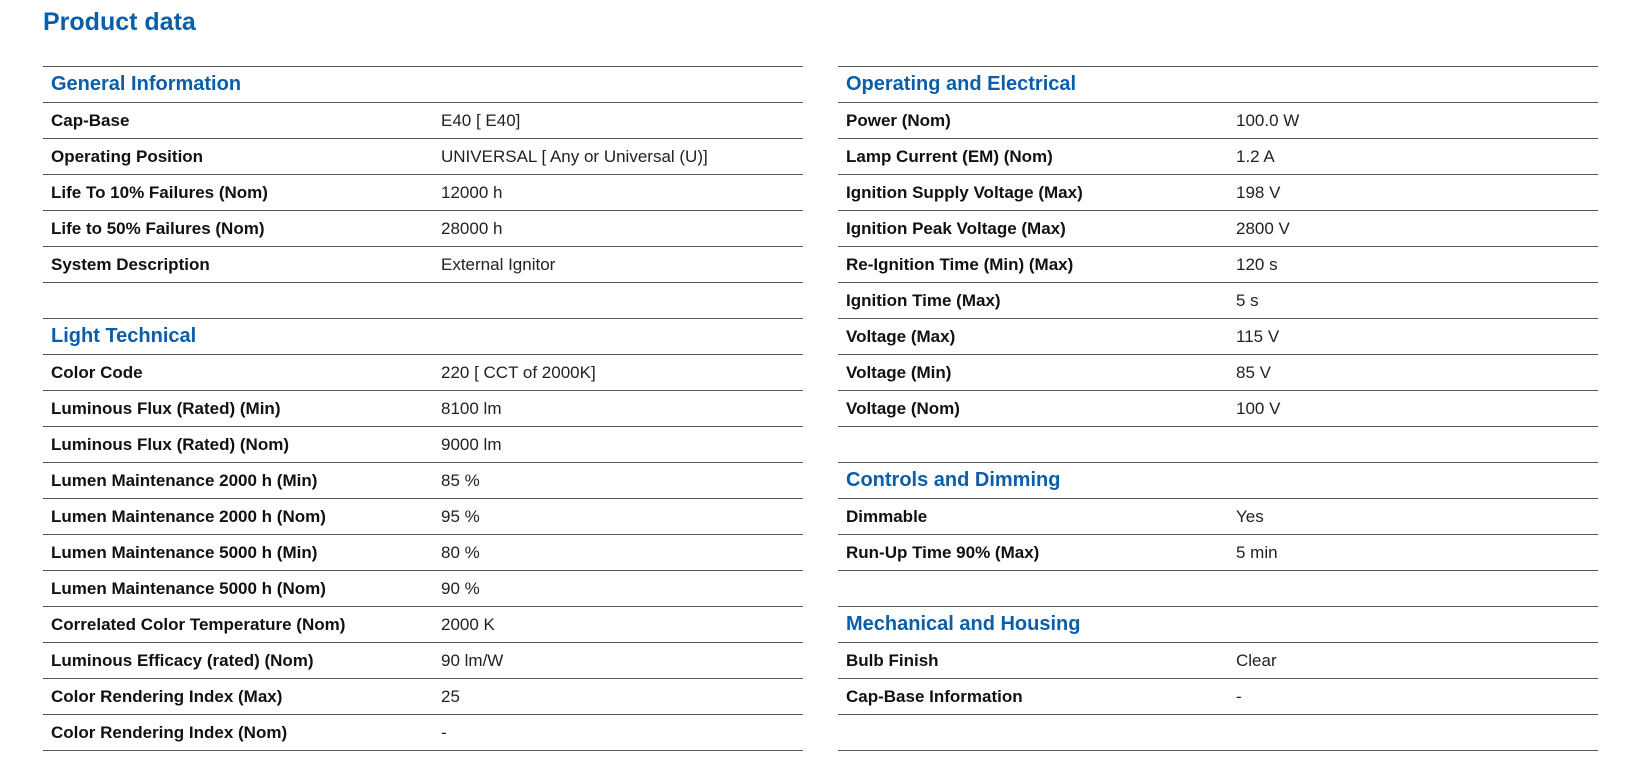 The width and height of the screenshot is (1647, 771). I want to click on spec-label: Color Rendering Index (Nom), so click(169, 732).